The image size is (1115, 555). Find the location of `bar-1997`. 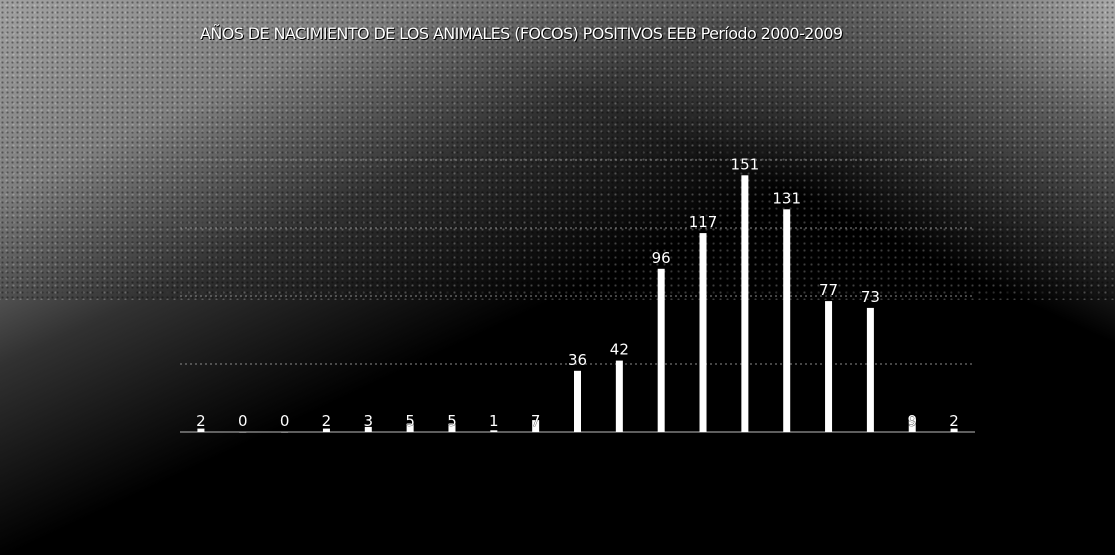

bar-1997 is located at coordinates (661, 350).